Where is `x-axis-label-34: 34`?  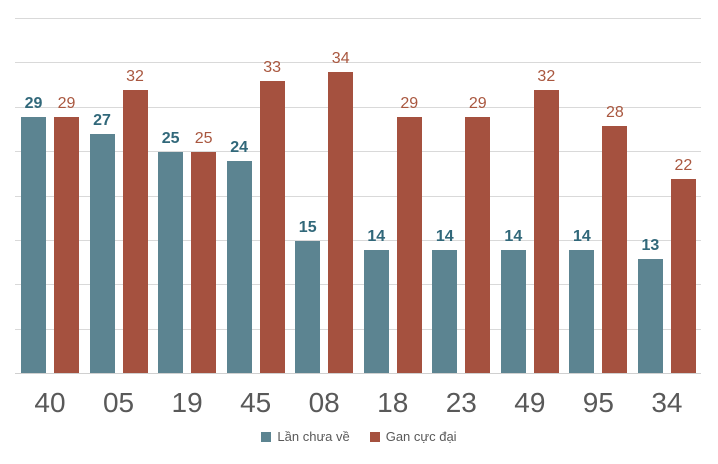
x-axis-label-34: 34 is located at coordinates (667, 402).